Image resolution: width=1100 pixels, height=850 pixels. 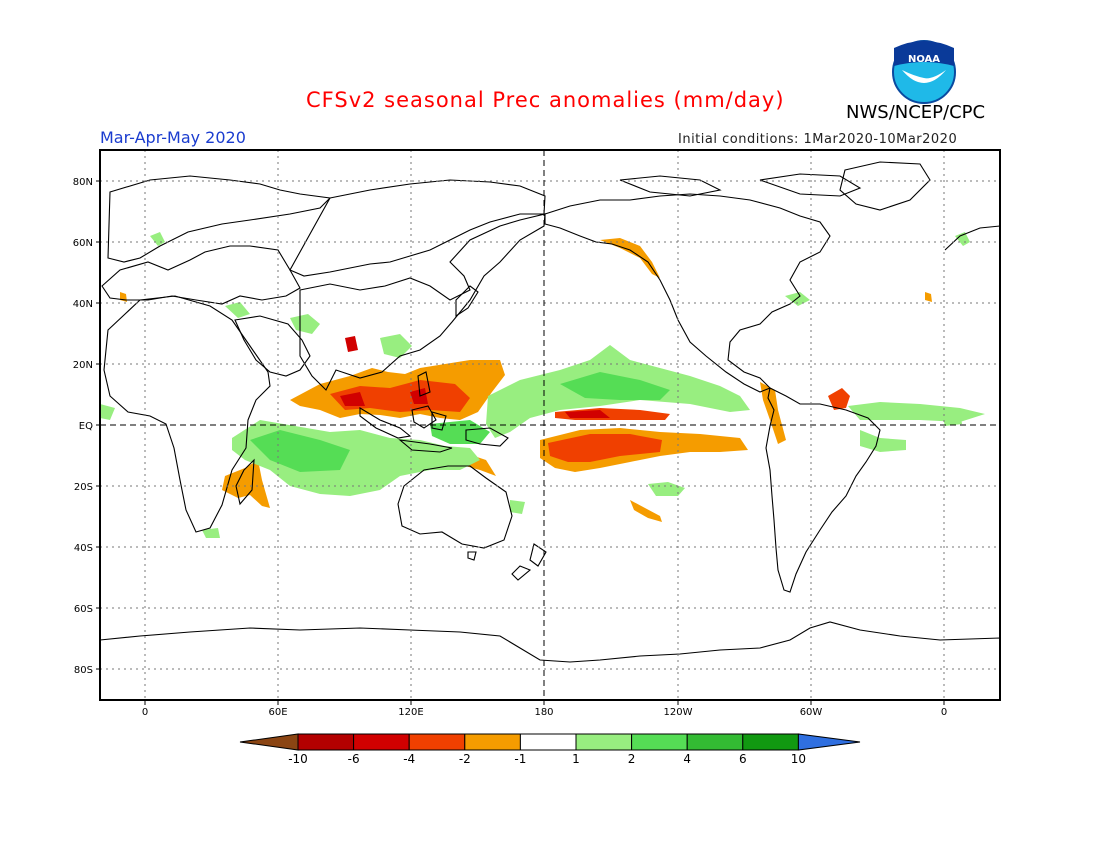 What do you see at coordinates (829, 742) in the screenshot?
I see `colorbar-cap-high` at bounding box center [829, 742].